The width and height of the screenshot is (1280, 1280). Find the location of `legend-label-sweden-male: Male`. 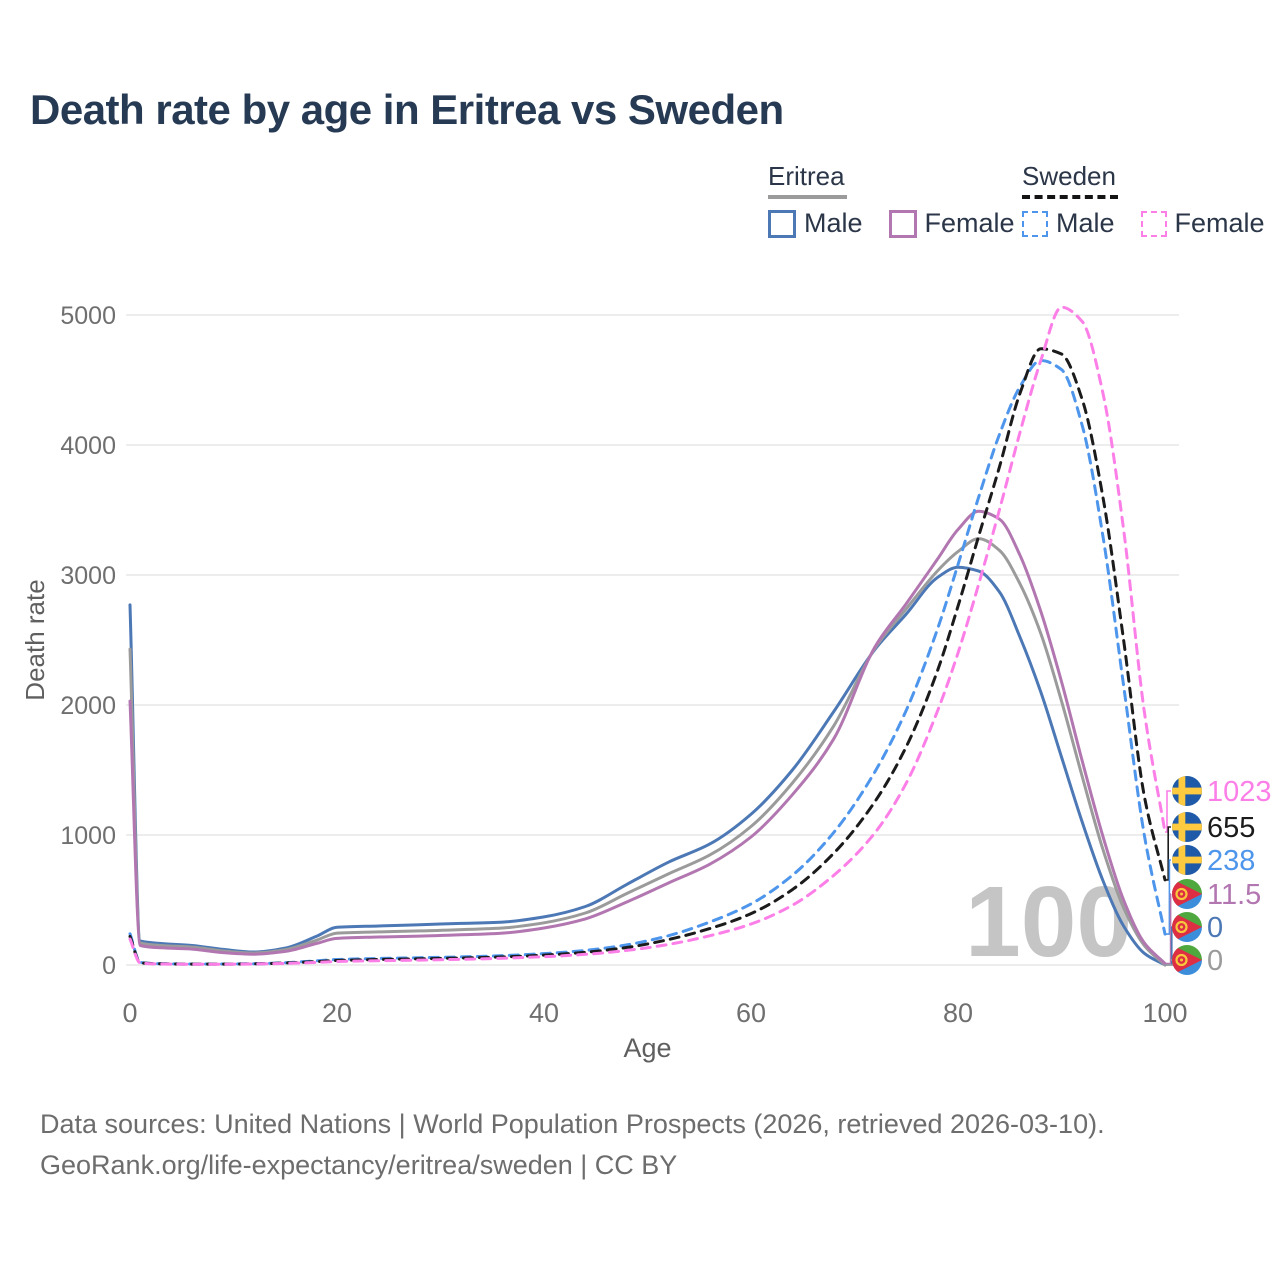

legend-label-sweden-male: Male is located at coordinates (1085, 223).